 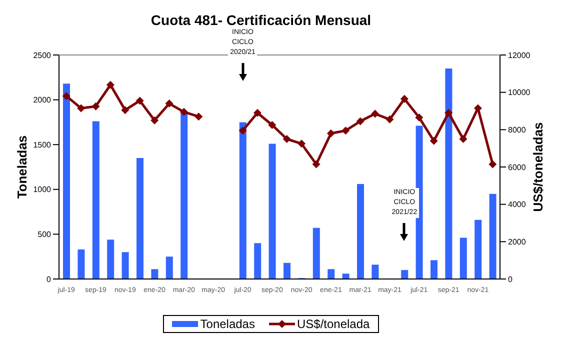 What do you see at coordinates (42, 145) in the screenshot?
I see `y-tick-label: 1500` at bounding box center [42, 145].